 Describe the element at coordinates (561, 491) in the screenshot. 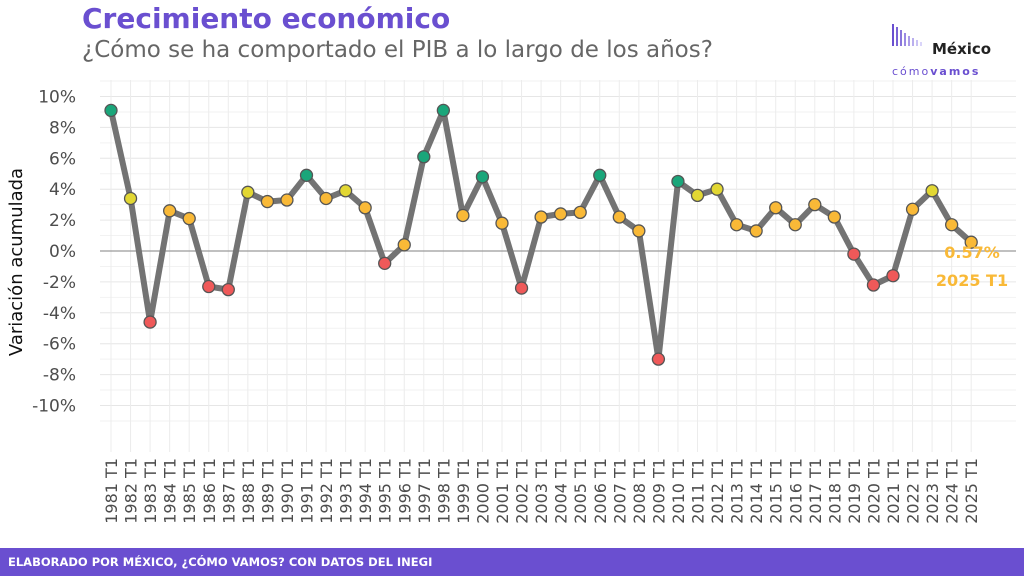

I see `x-tick-label: 2004 T1` at that location.